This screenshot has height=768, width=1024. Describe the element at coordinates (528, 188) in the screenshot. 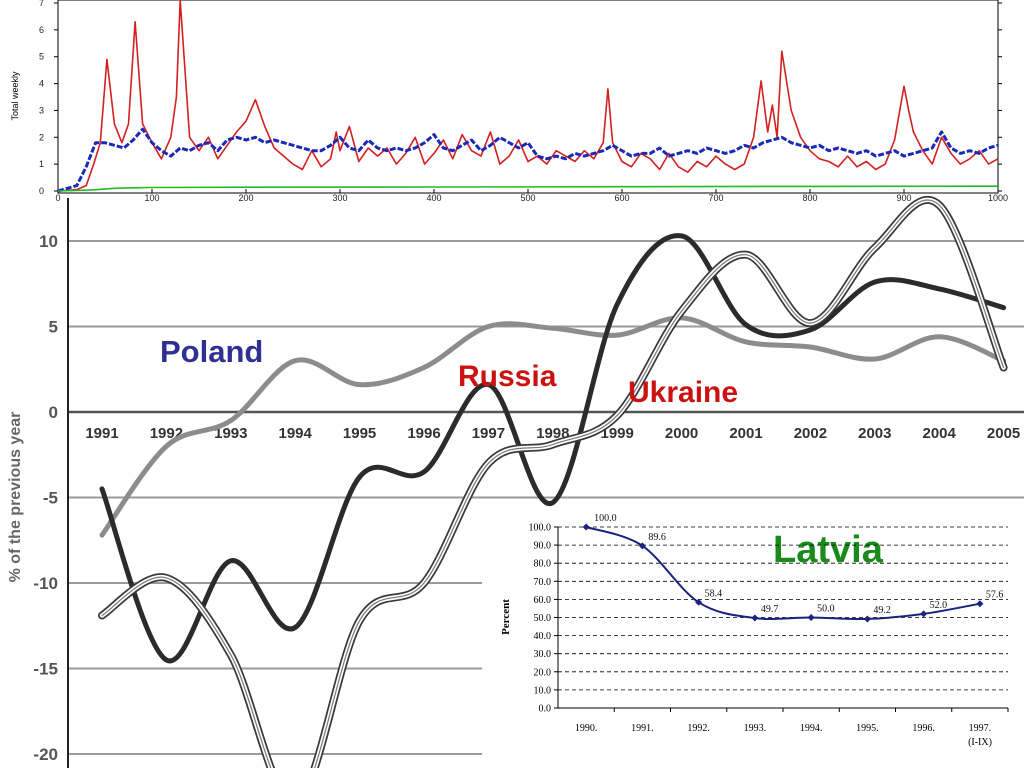

I see `weekly-series-green` at that location.